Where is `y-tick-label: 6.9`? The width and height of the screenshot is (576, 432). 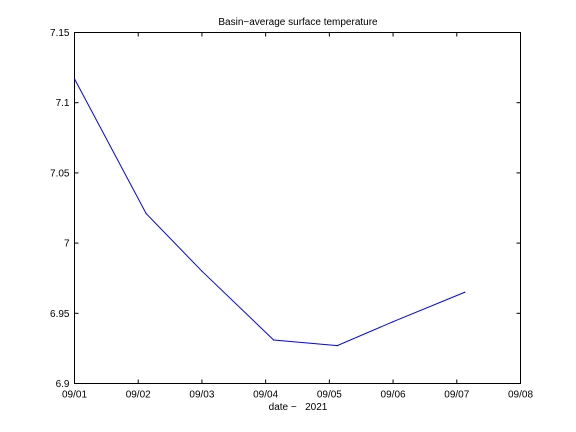
y-tick-label: 6.9 is located at coordinates (63, 384).